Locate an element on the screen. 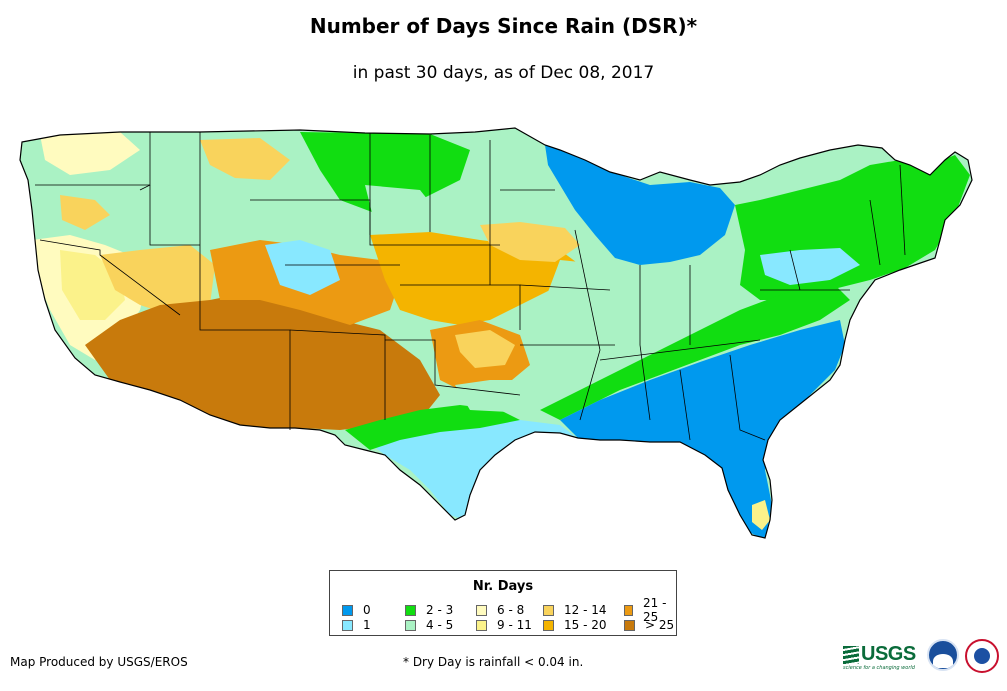  region-southeast is located at coordinates (702, 429).